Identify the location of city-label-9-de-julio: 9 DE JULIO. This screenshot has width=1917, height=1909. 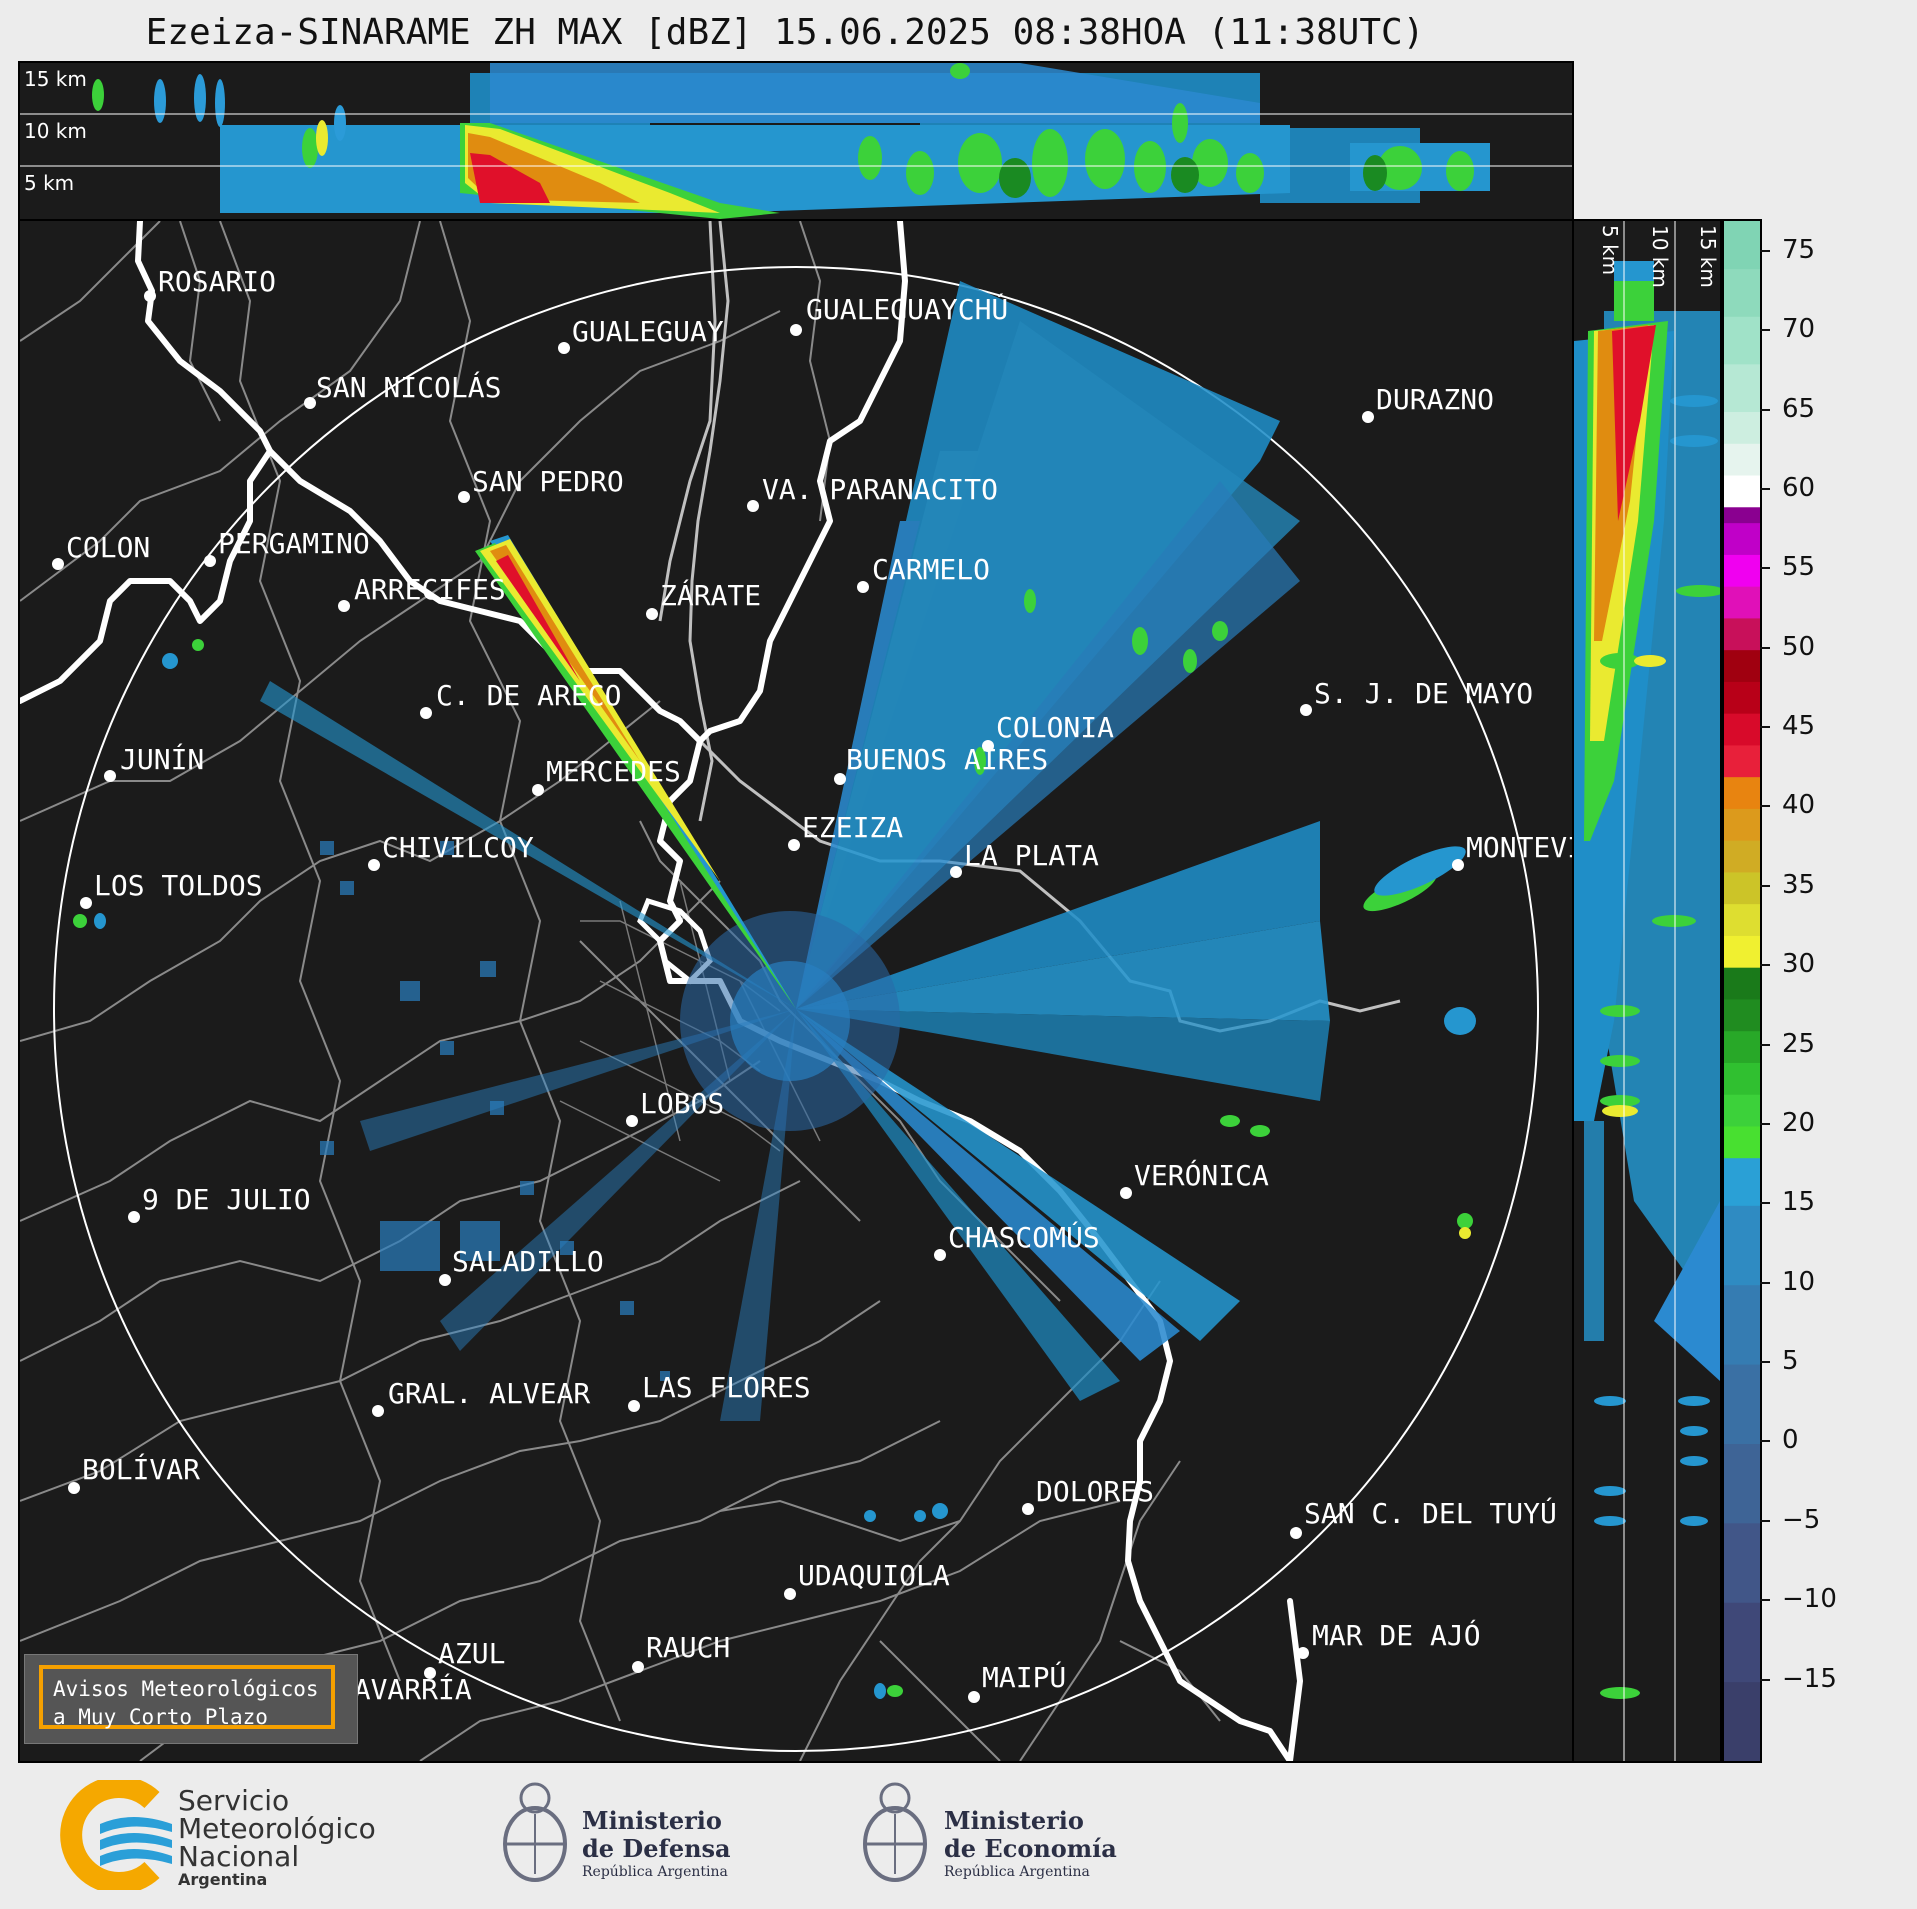
(226, 1199).